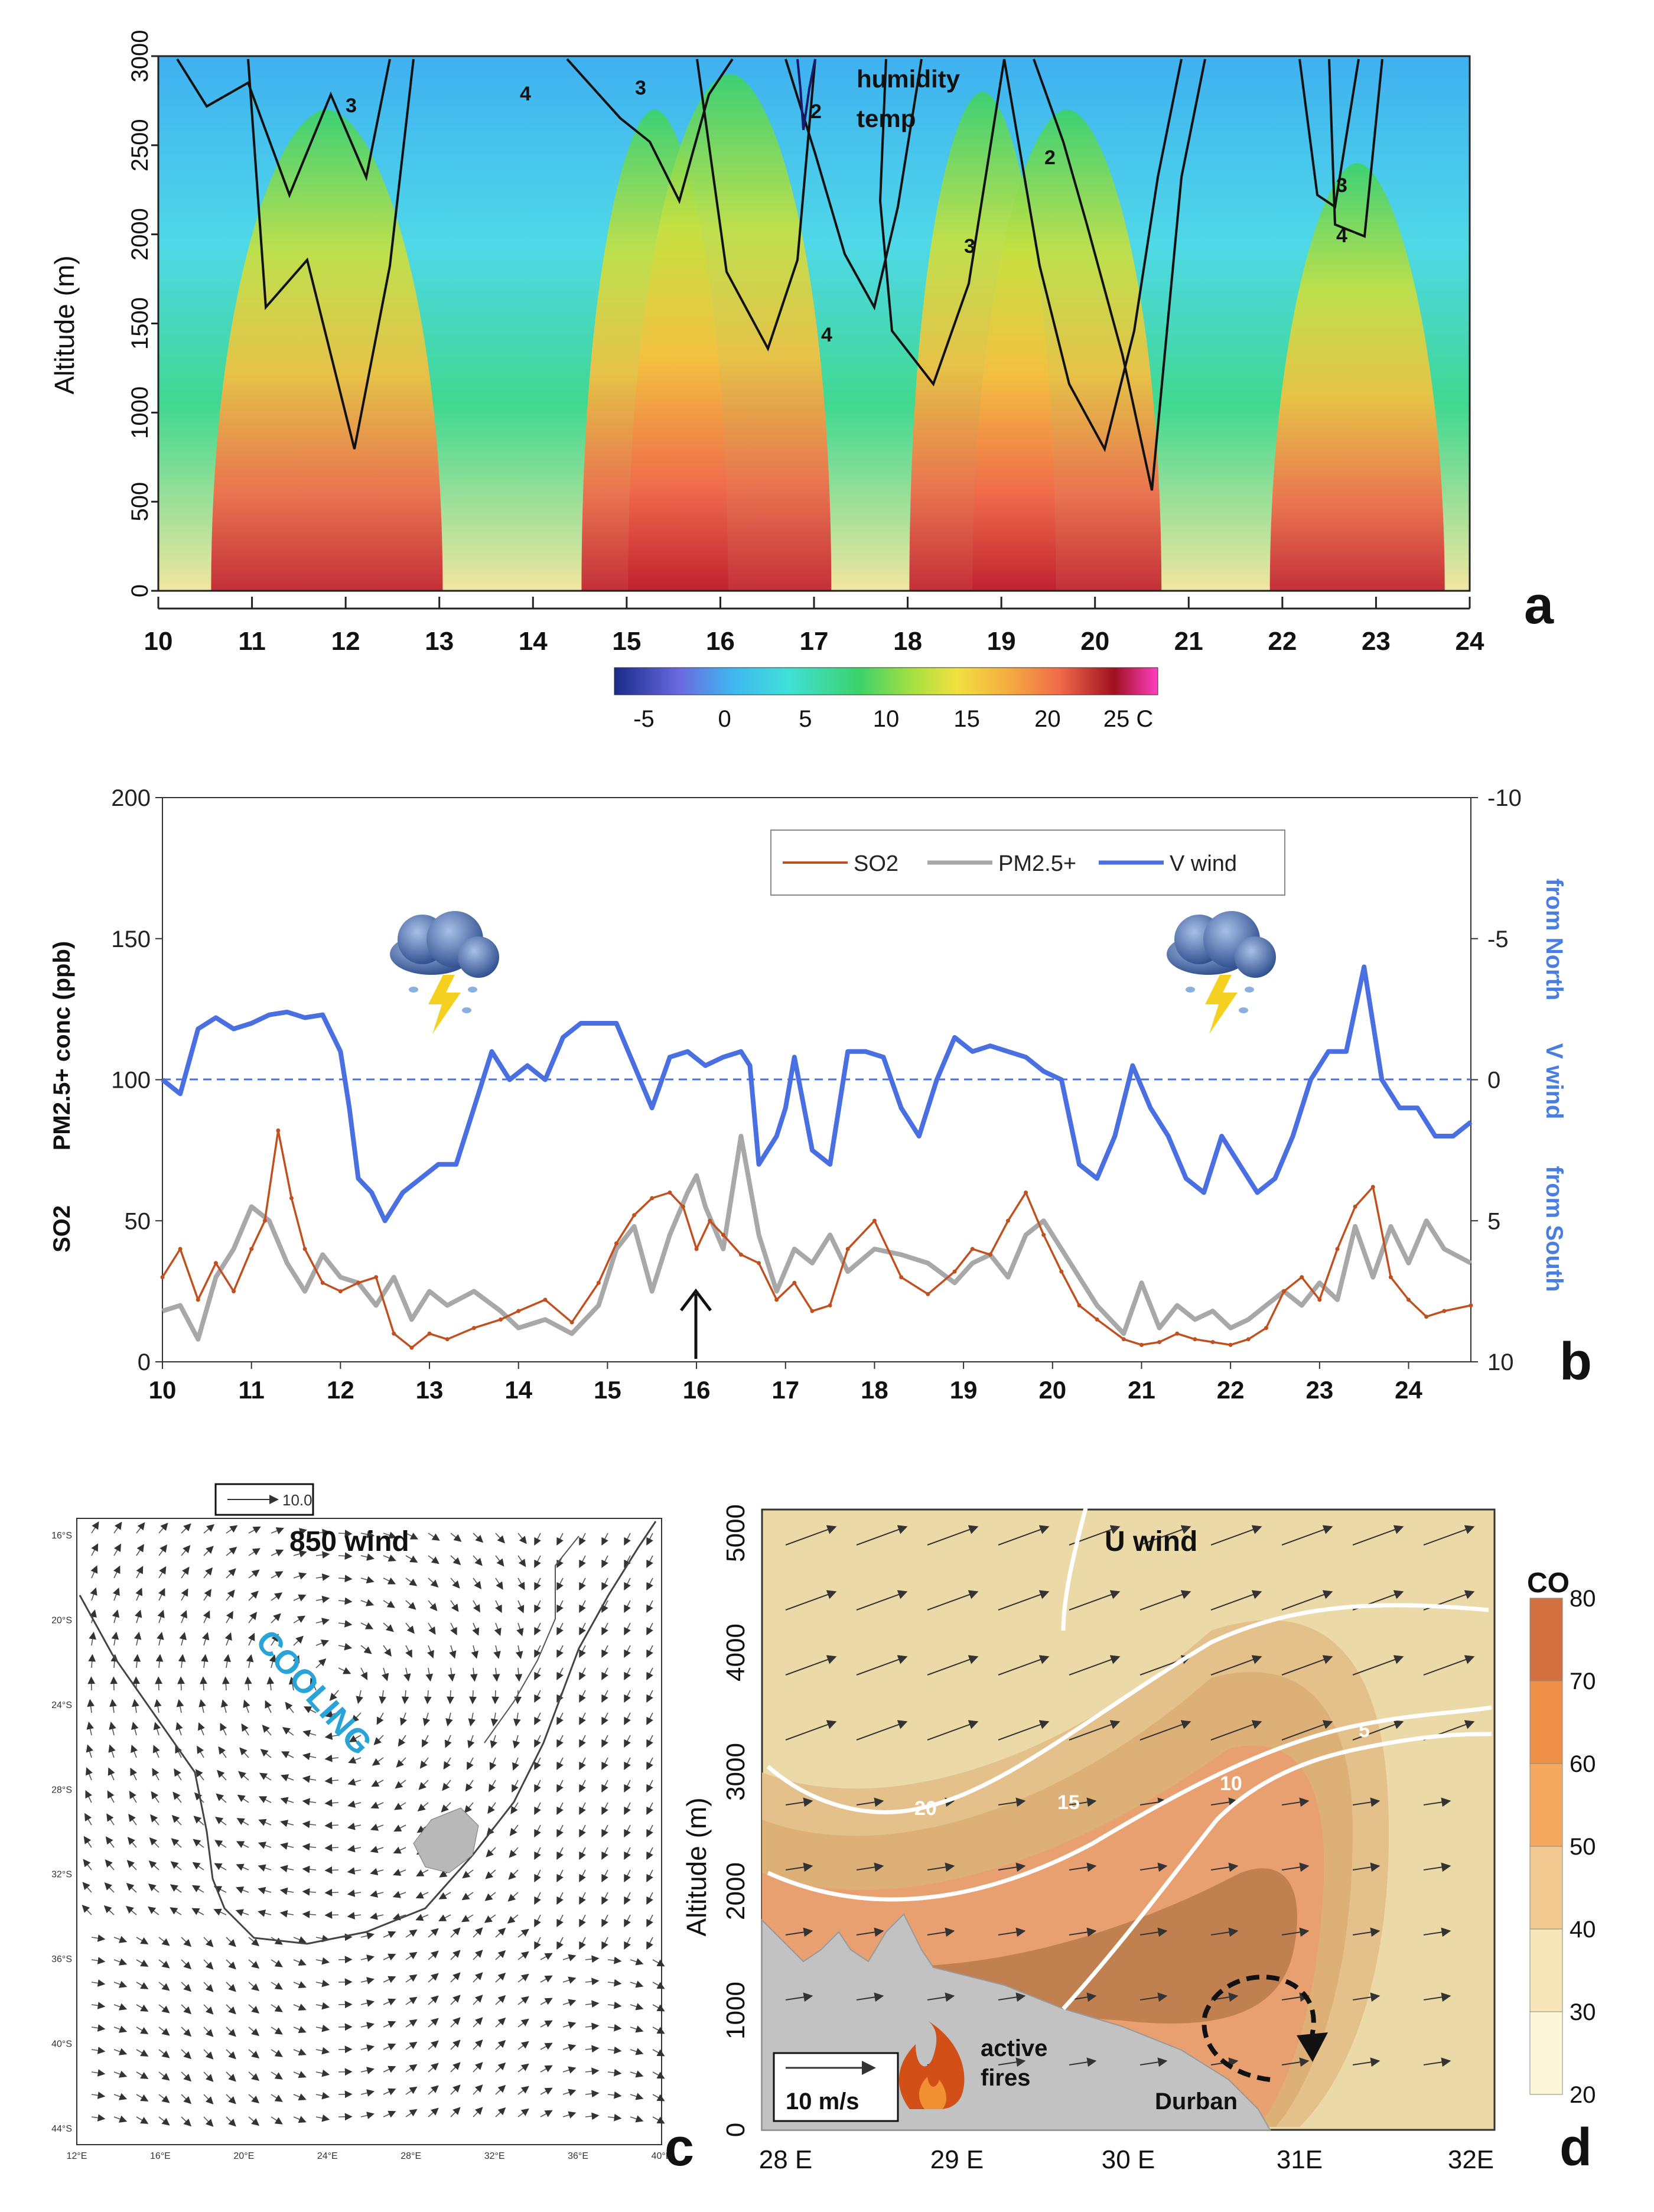  What do you see at coordinates (957, 2159) in the screenshot?
I see `x-tick-label: 29 E` at bounding box center [957, 2159].